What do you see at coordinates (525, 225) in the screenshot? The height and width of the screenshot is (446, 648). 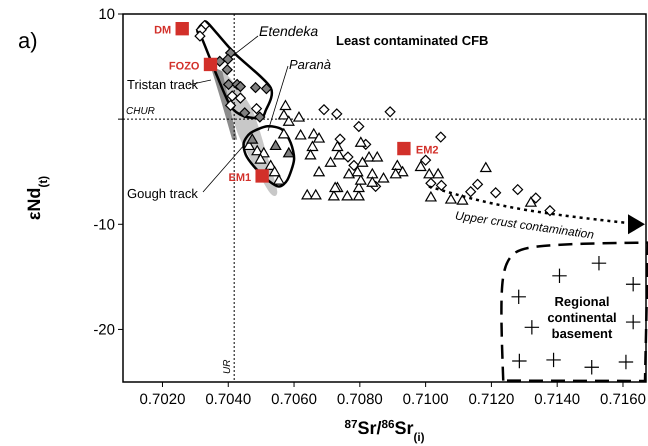 I see `annotation: Upper crust contamination` at bounding box center [525, 225].